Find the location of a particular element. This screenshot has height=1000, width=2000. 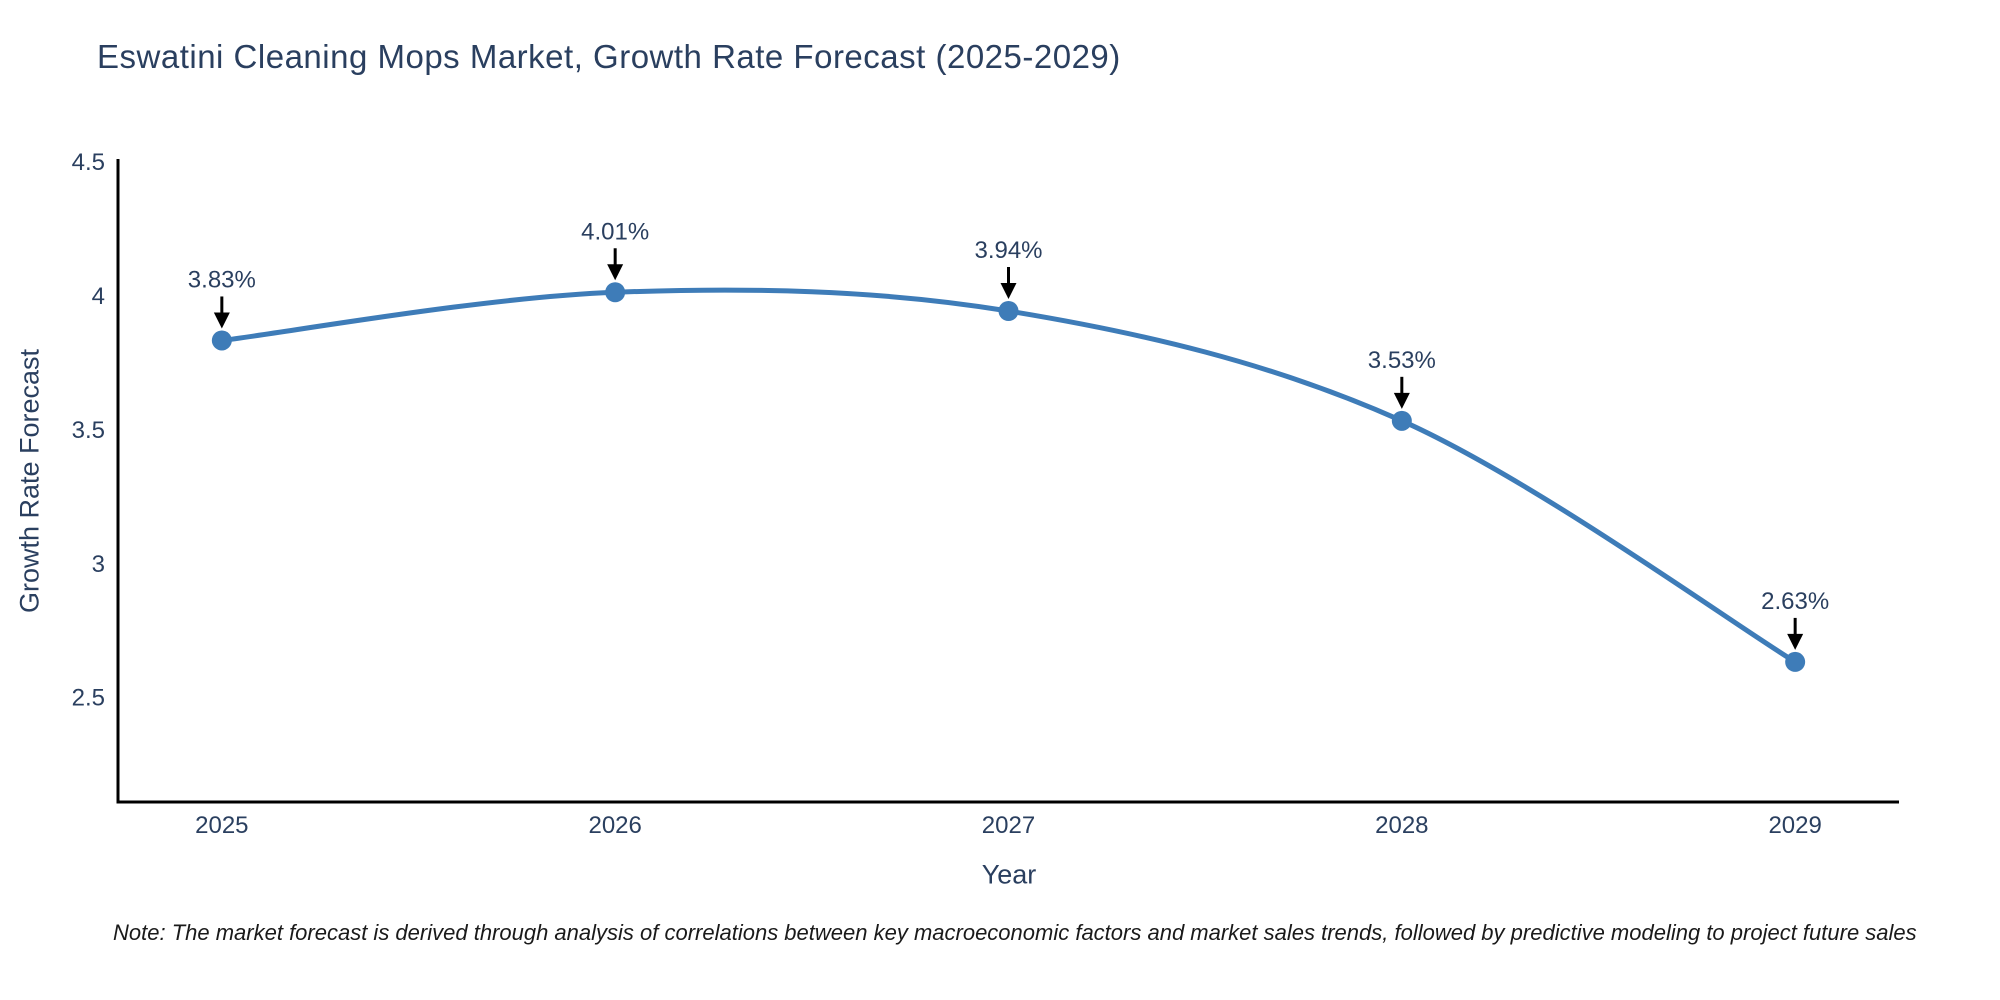

y-tick-label: 3.5 is located at coordinates (88, 430).